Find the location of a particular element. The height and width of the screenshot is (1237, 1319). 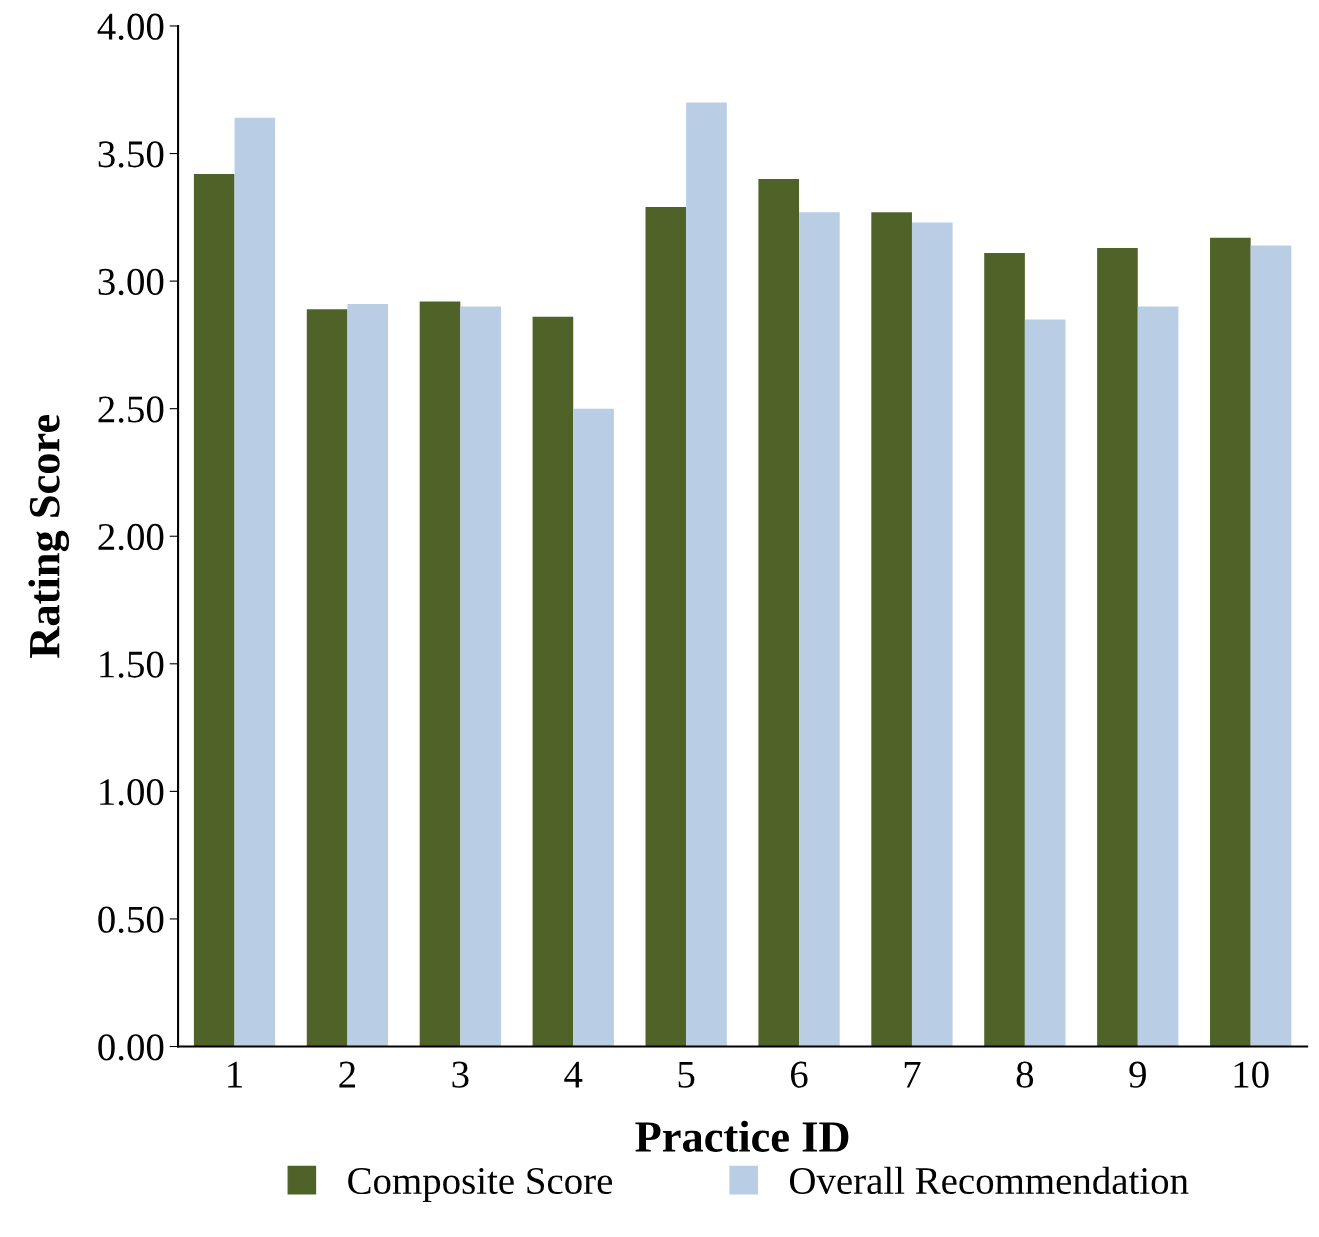

y-axis-title: Rating Score is located at coordinates (49, 536).